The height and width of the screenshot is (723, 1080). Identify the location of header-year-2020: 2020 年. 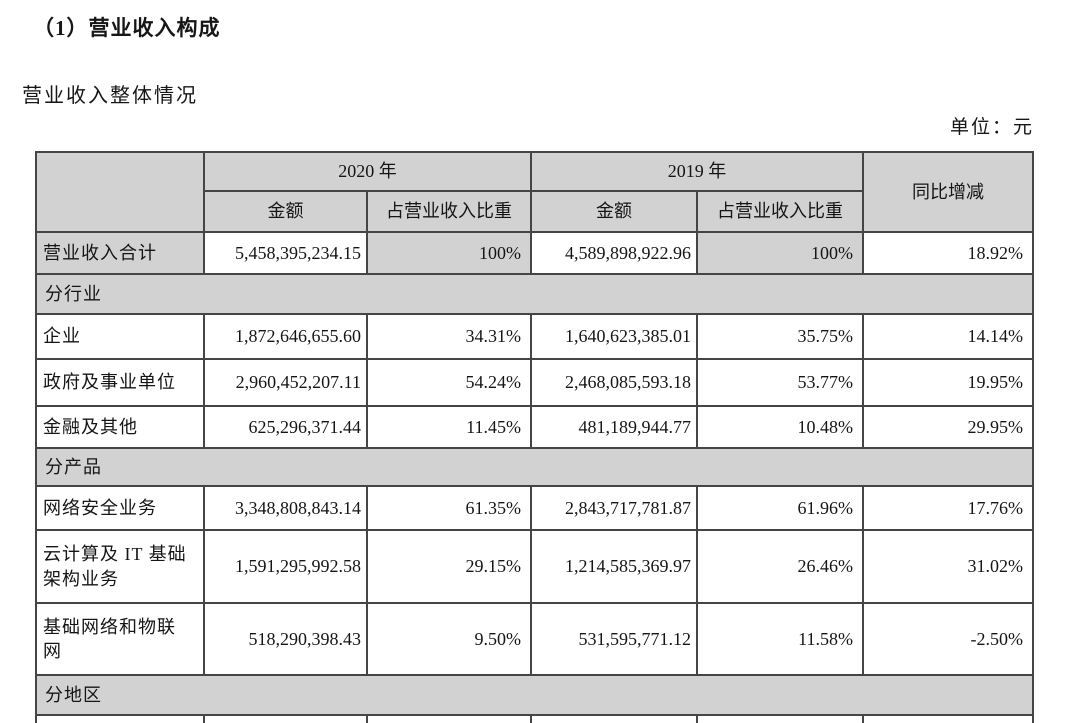
(367, 171).